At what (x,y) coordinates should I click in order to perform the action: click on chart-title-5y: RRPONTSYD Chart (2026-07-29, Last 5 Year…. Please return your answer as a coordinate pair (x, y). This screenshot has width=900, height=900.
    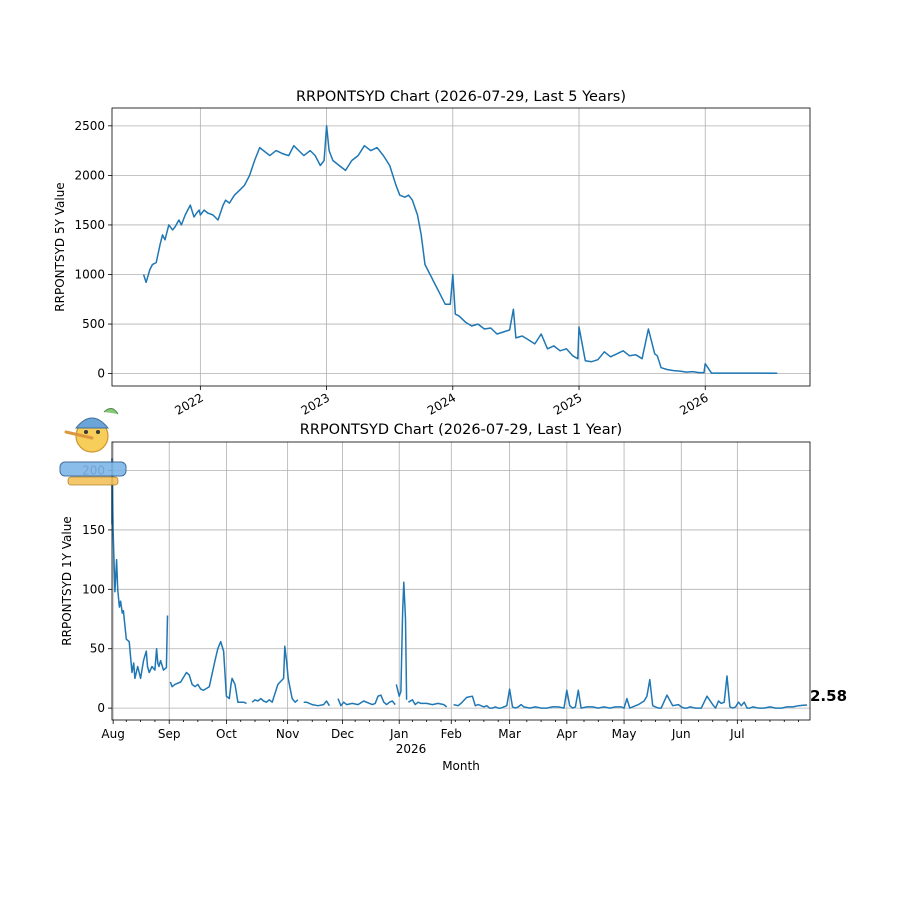
    Looking at the image, I should click on (461, 97).